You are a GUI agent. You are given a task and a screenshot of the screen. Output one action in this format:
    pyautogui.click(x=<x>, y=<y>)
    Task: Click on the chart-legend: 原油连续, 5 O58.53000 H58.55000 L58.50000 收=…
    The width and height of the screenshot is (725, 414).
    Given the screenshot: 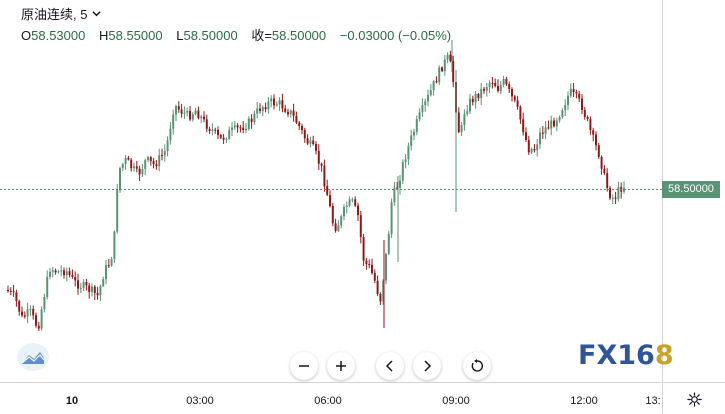 What is the action you would take?
    pyautogui.click(x=236, y=25)
    